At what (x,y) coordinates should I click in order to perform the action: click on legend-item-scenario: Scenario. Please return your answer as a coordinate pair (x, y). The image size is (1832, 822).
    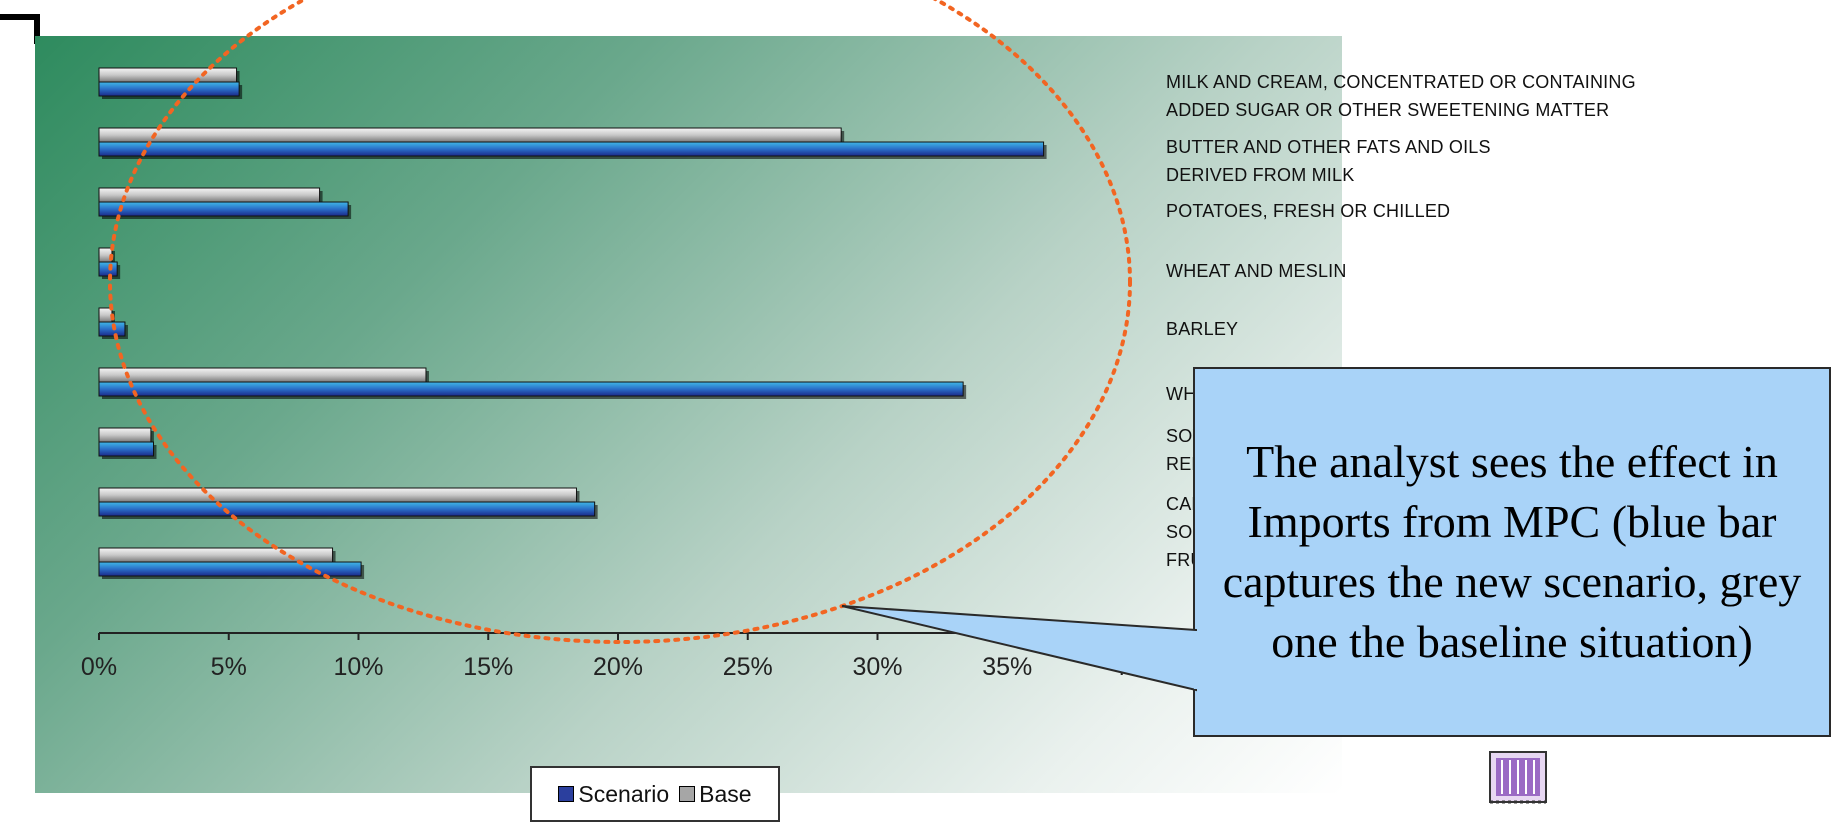
    Looking at the image, I should click on (613, 794).